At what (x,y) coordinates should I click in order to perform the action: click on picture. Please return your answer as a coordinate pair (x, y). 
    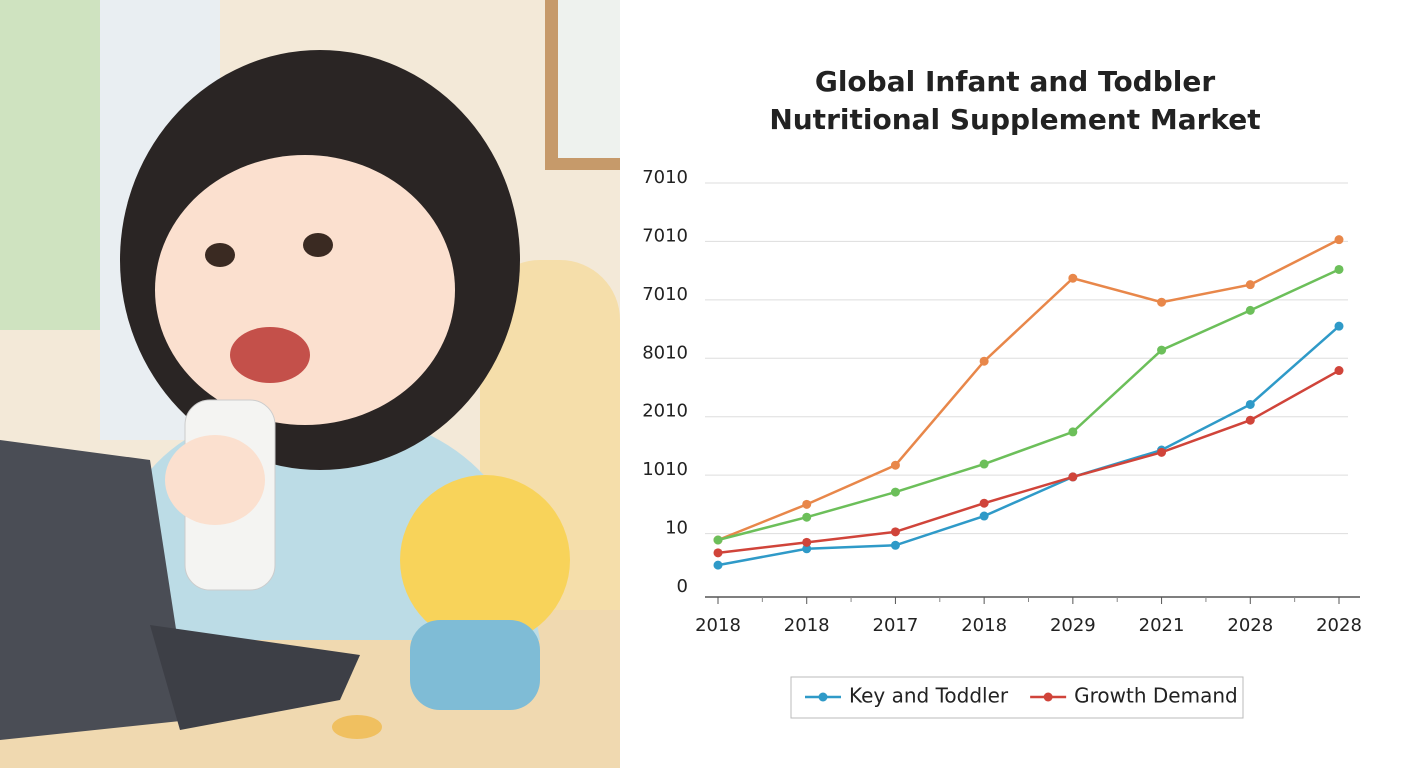
    Looking at the image, I should click on (589, 79).